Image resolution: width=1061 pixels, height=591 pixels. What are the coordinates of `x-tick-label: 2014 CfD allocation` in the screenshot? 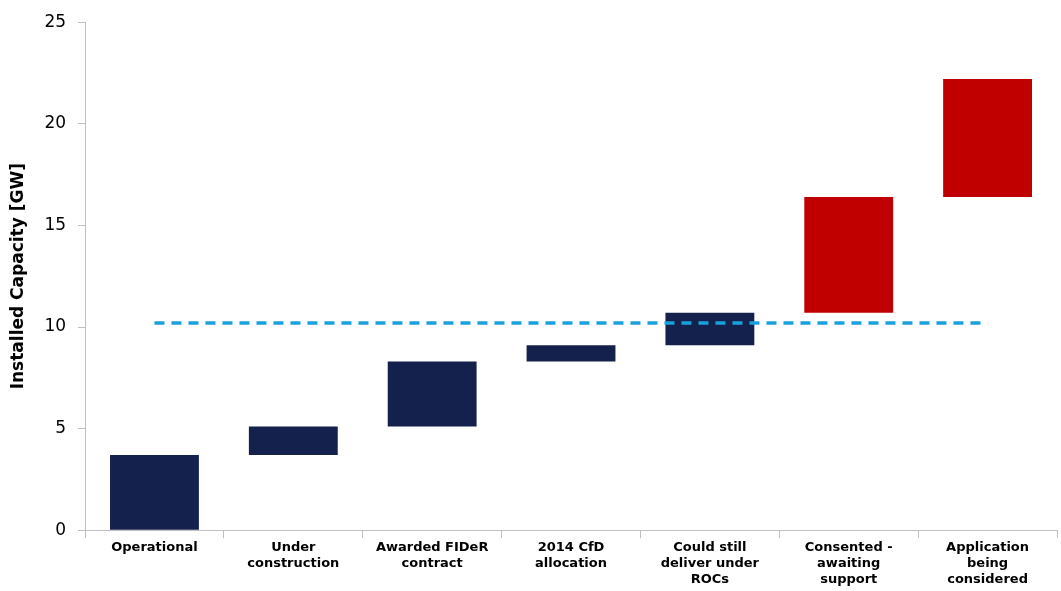 It's located at (571, 554).